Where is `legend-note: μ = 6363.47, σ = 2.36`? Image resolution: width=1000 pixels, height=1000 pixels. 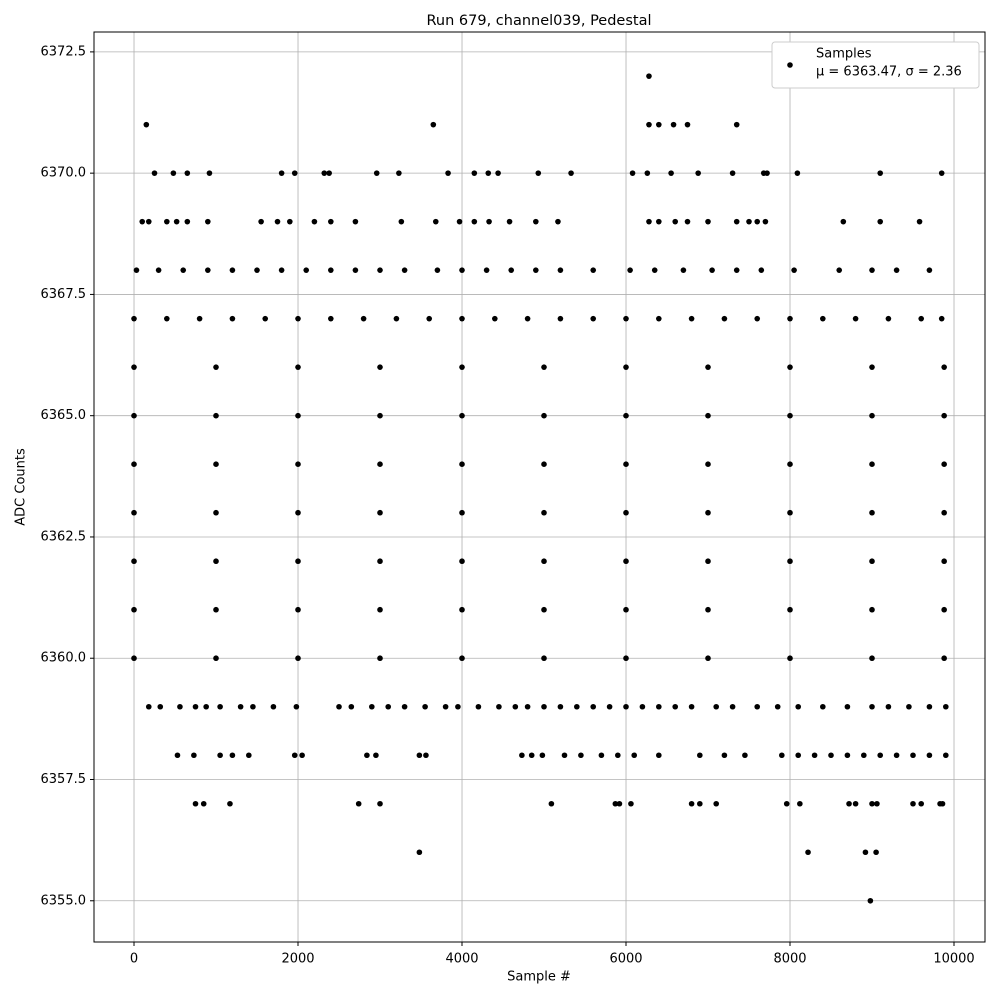 legend-note: μ = 6363.47, σ = 2.36 is located at coordinates (889, 72).